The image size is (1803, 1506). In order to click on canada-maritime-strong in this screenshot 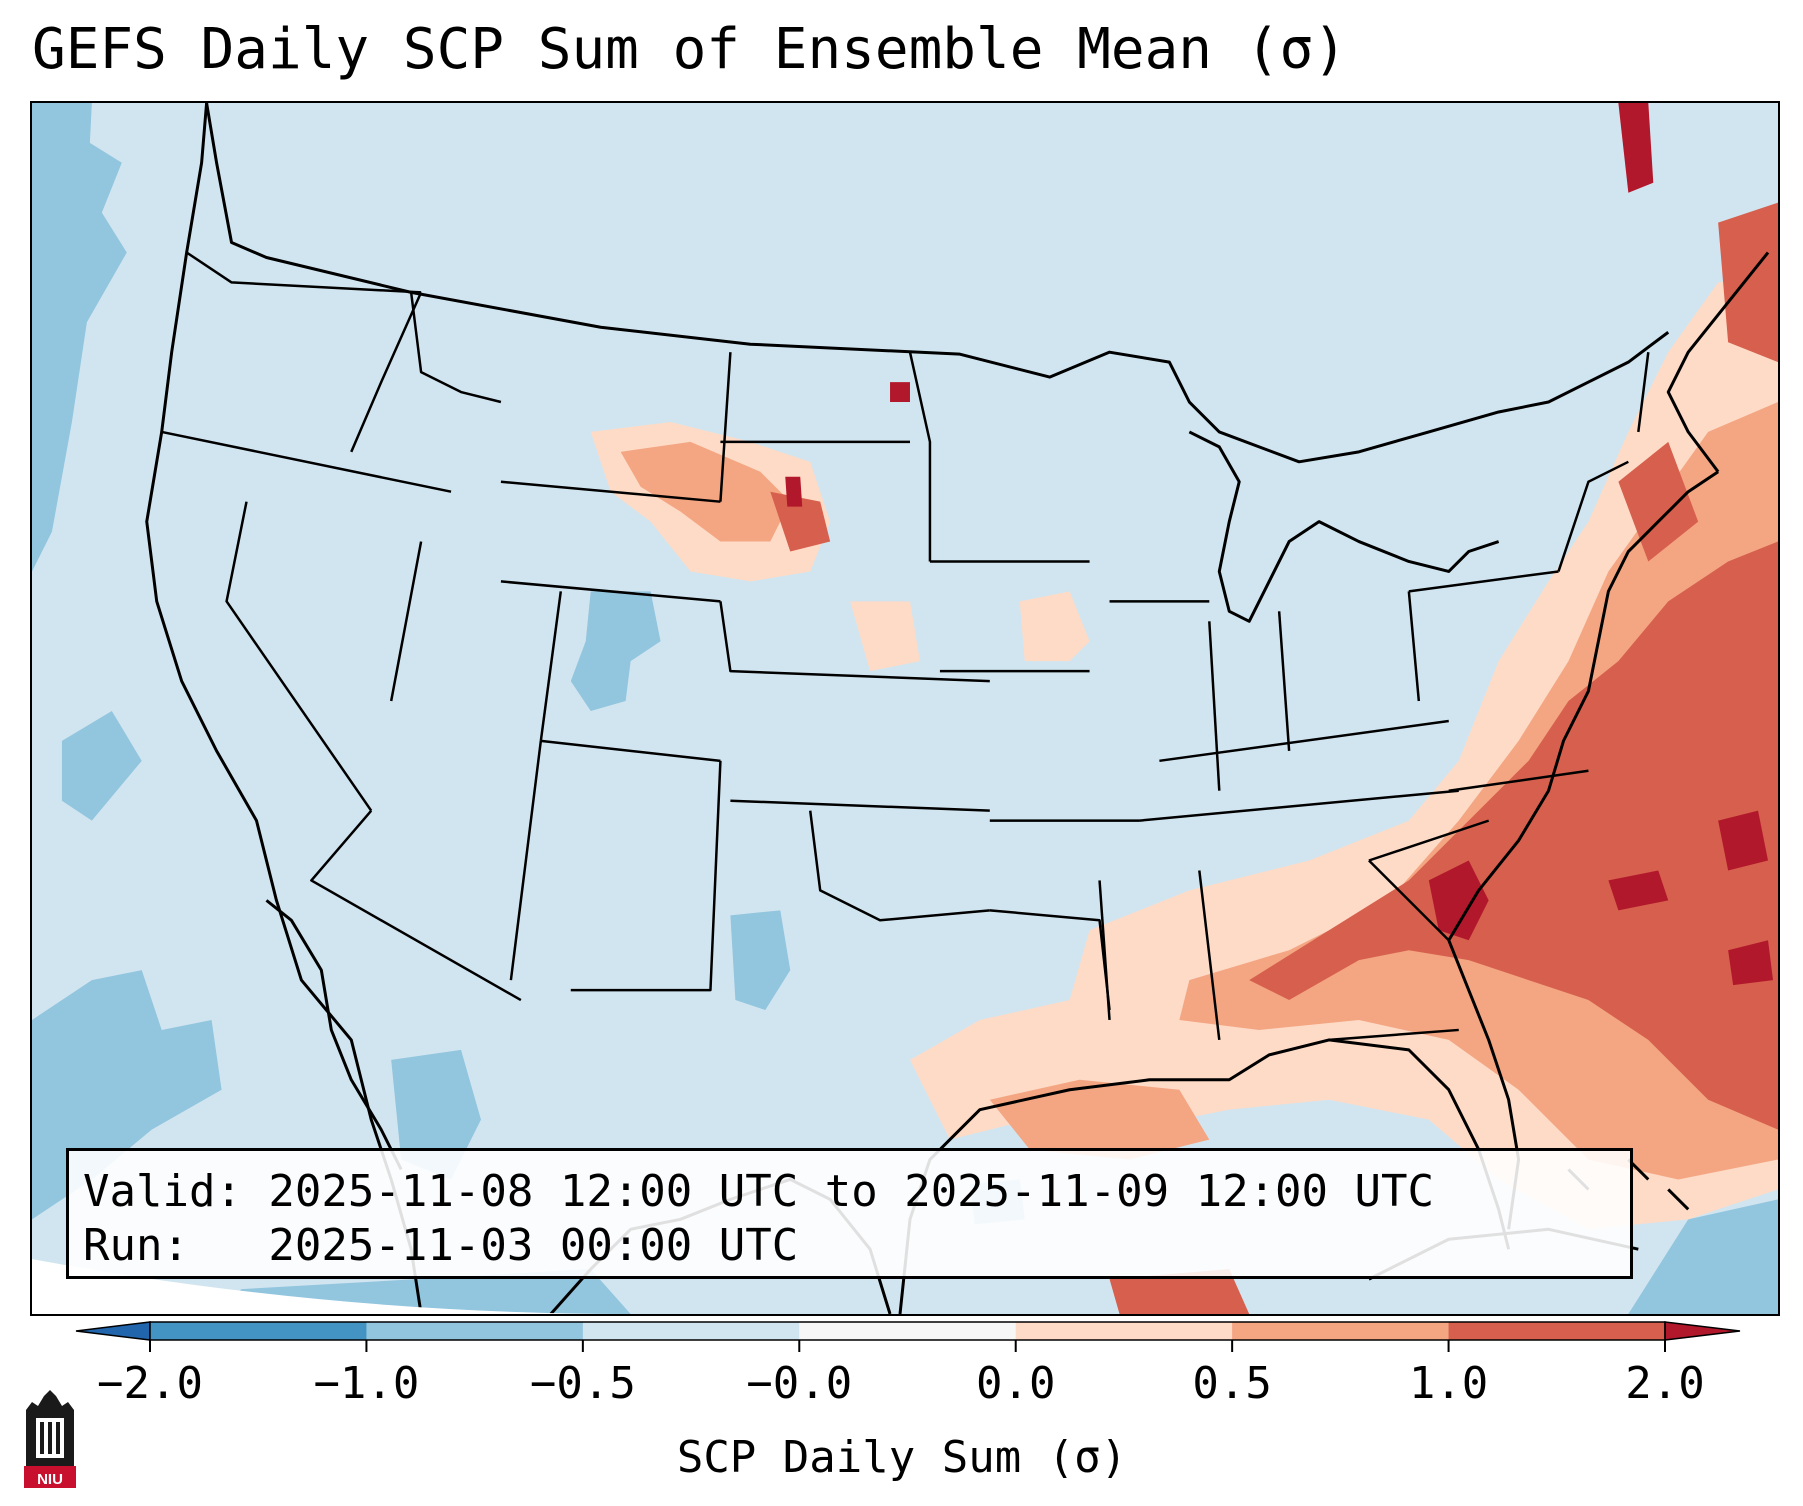, I will do `click(1748, 282)`.